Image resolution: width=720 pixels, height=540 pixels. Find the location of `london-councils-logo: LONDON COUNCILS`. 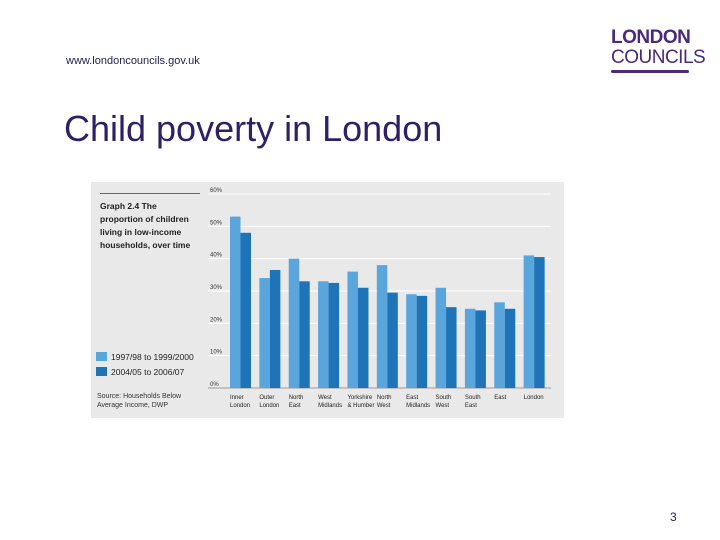

london-councils-logo: LONDON COUNCILS is located at coordinates (658, 50).